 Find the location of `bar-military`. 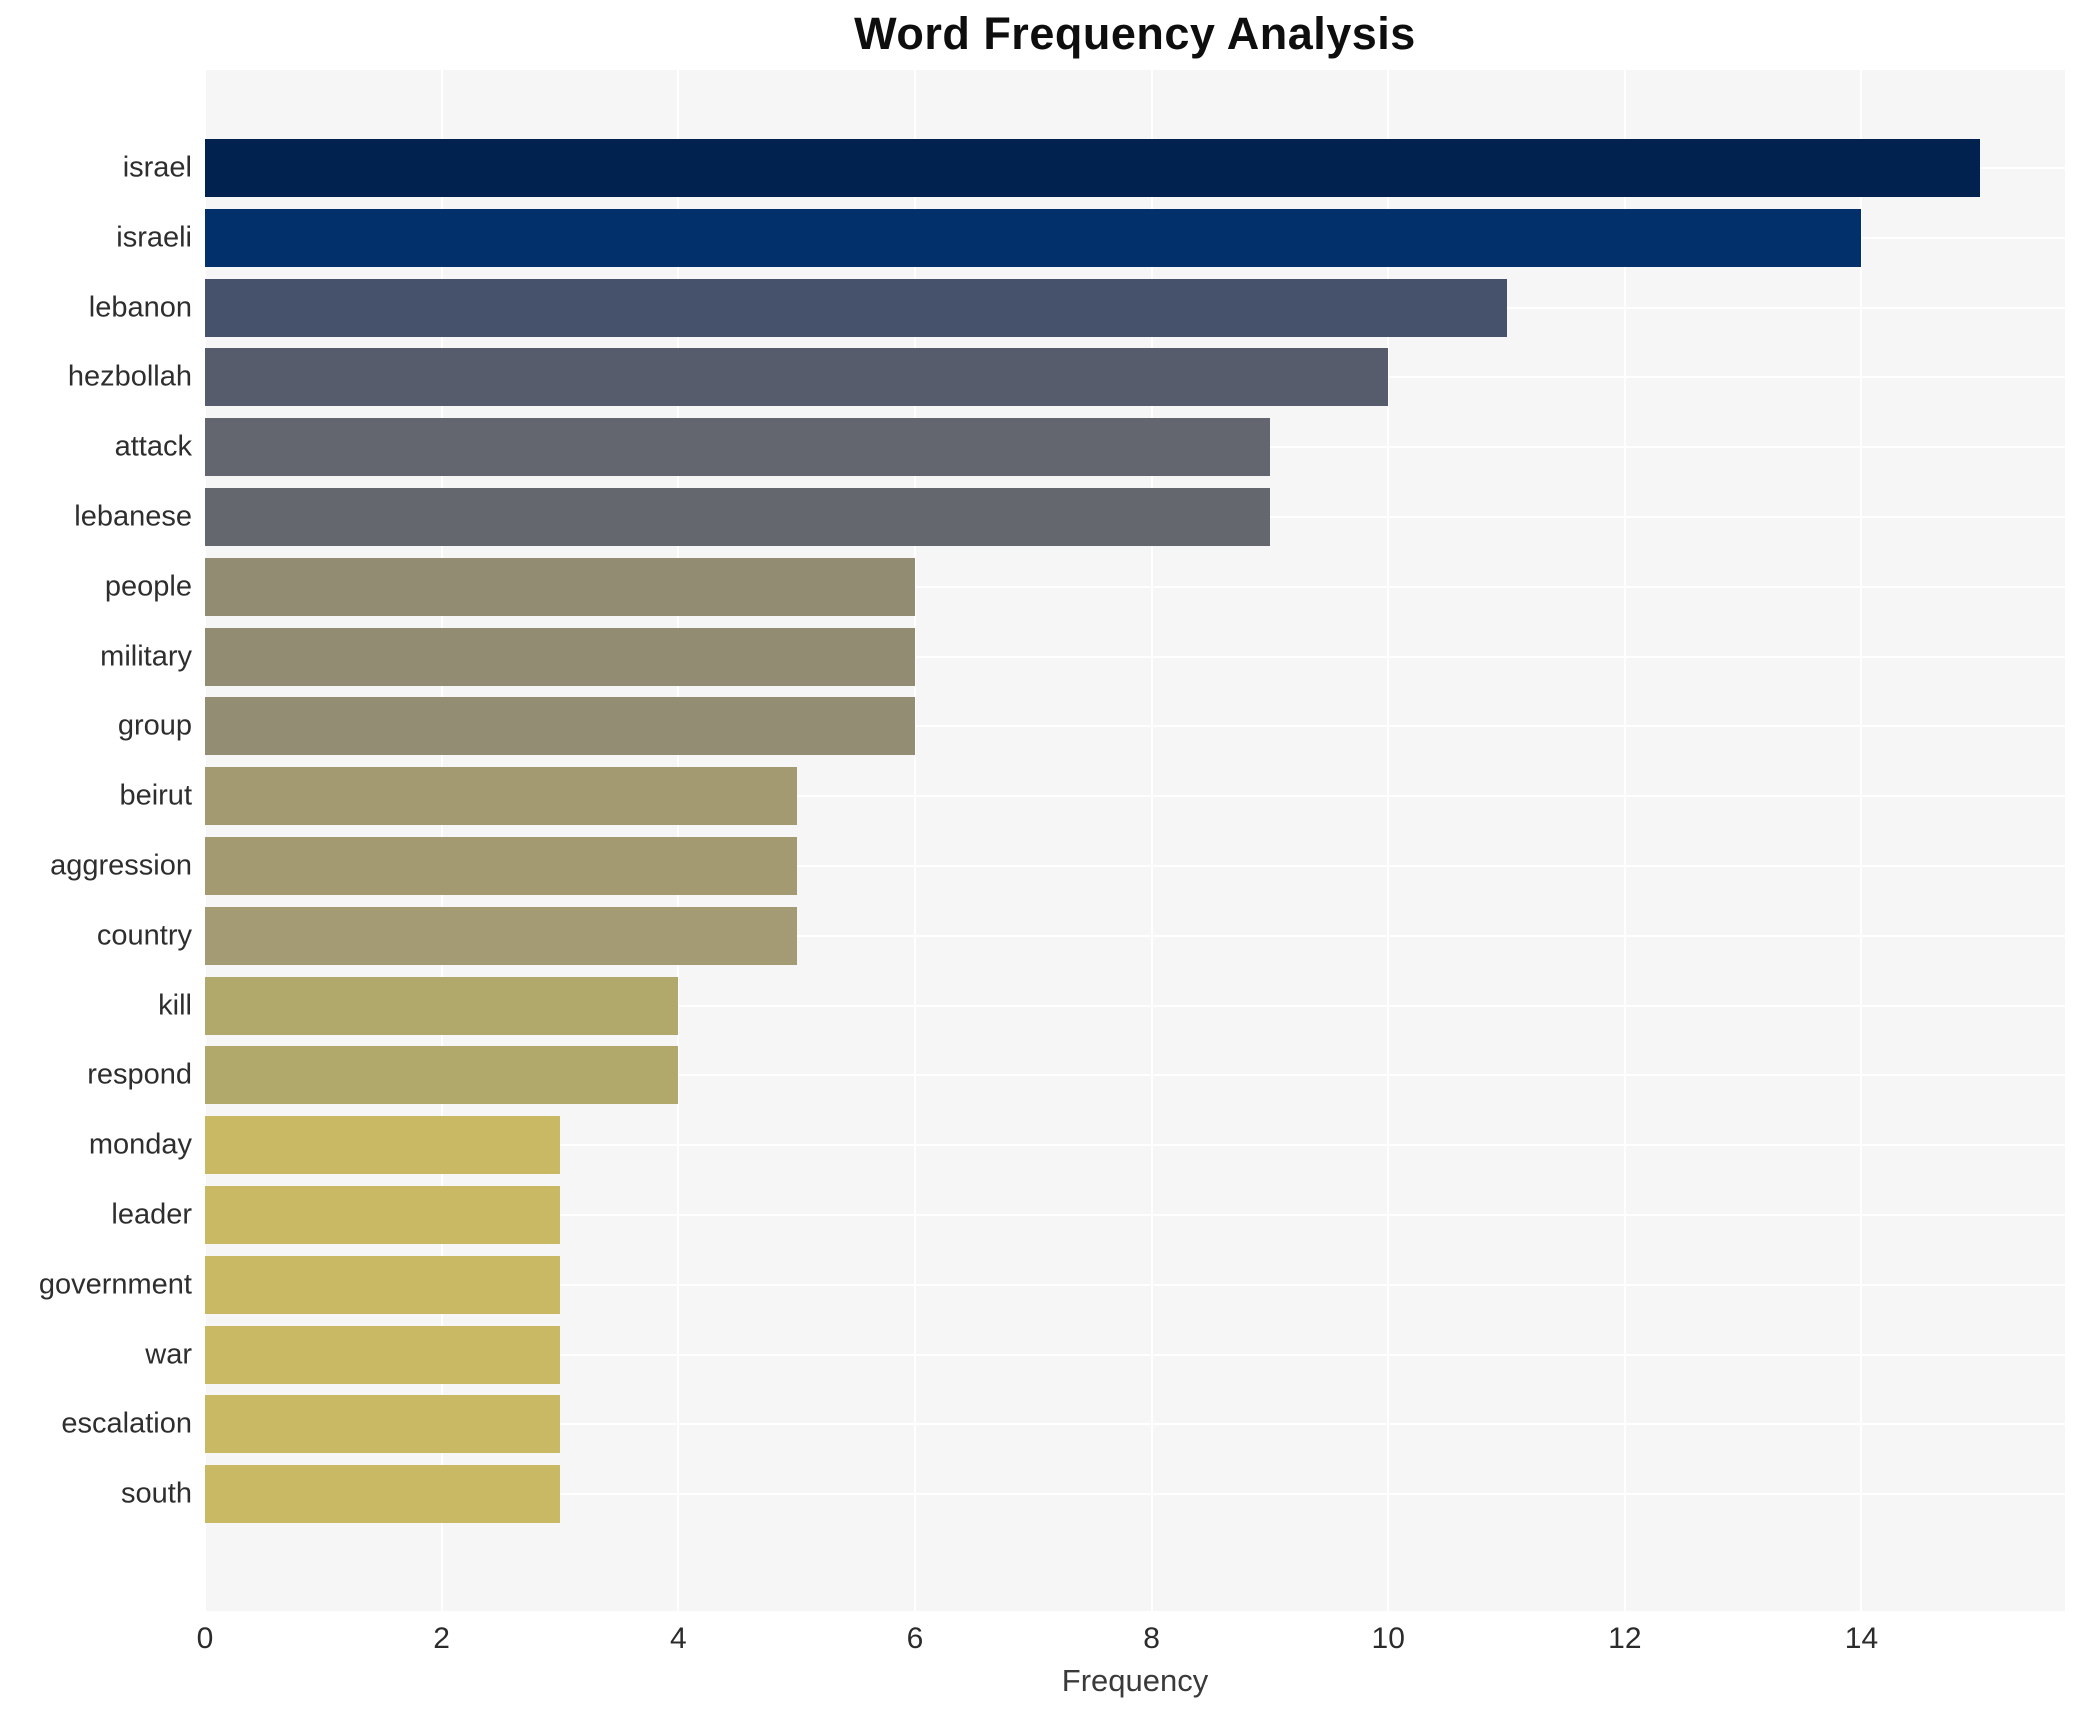

bar-military is located at coordinates (560, 656).